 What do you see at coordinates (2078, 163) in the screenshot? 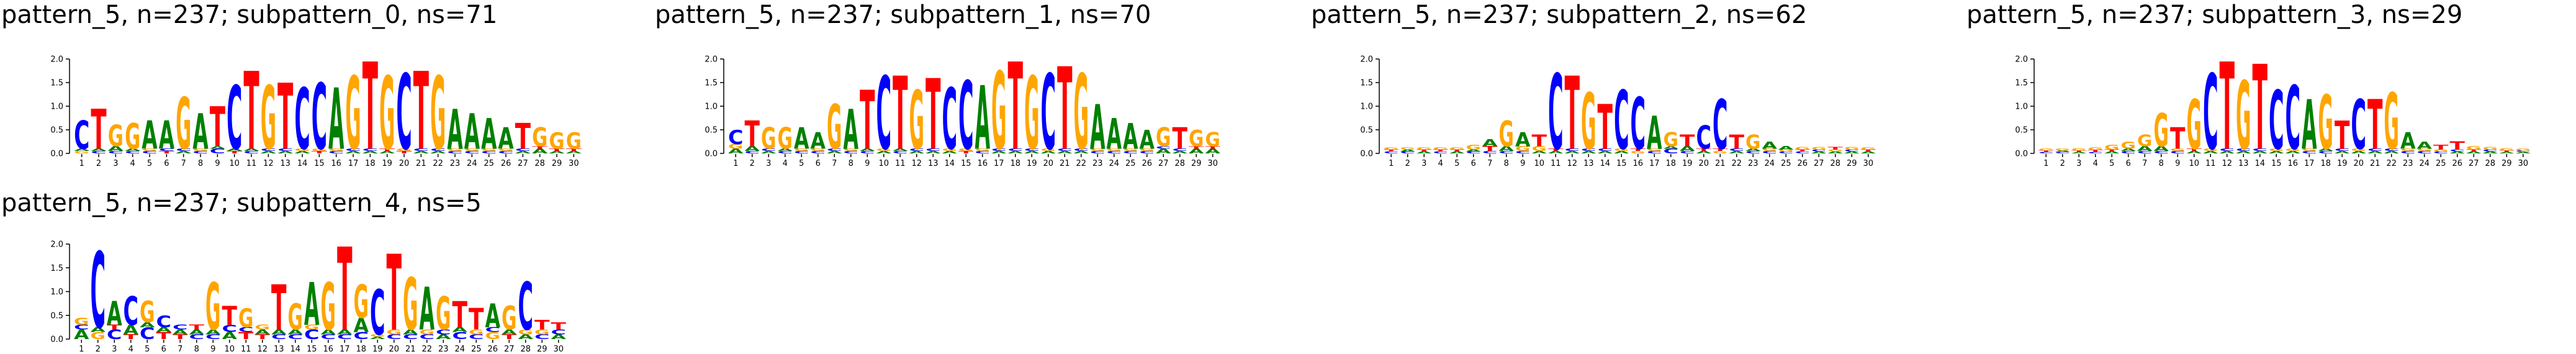
I see `x-tick-label: 3` at bounding box center [2078, 163].